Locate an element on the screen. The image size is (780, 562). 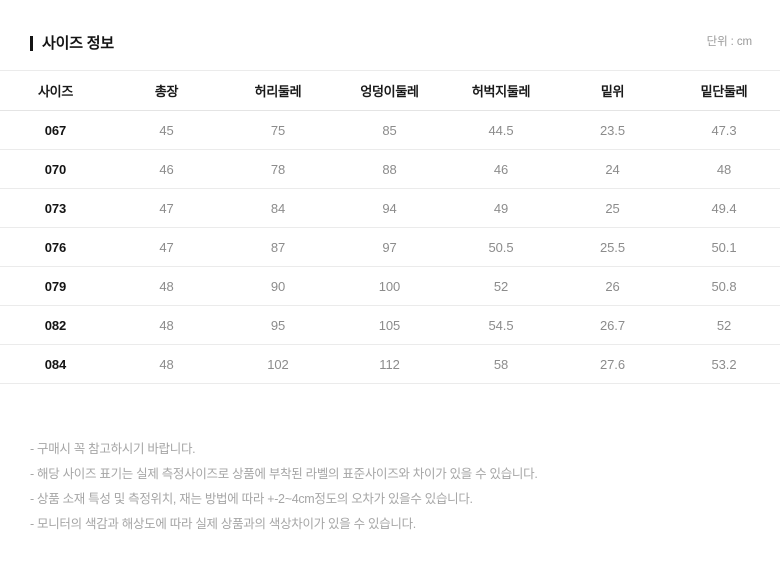
cell-size: 084 is located at coordinates (55, 364).